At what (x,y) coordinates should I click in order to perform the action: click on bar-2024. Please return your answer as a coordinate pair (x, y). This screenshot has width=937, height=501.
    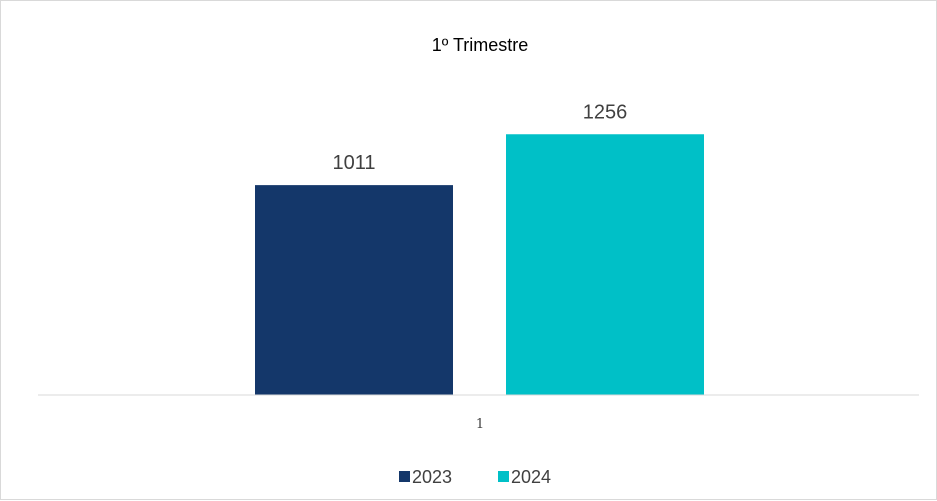
    Looking at the image, I should click on (605, 264).